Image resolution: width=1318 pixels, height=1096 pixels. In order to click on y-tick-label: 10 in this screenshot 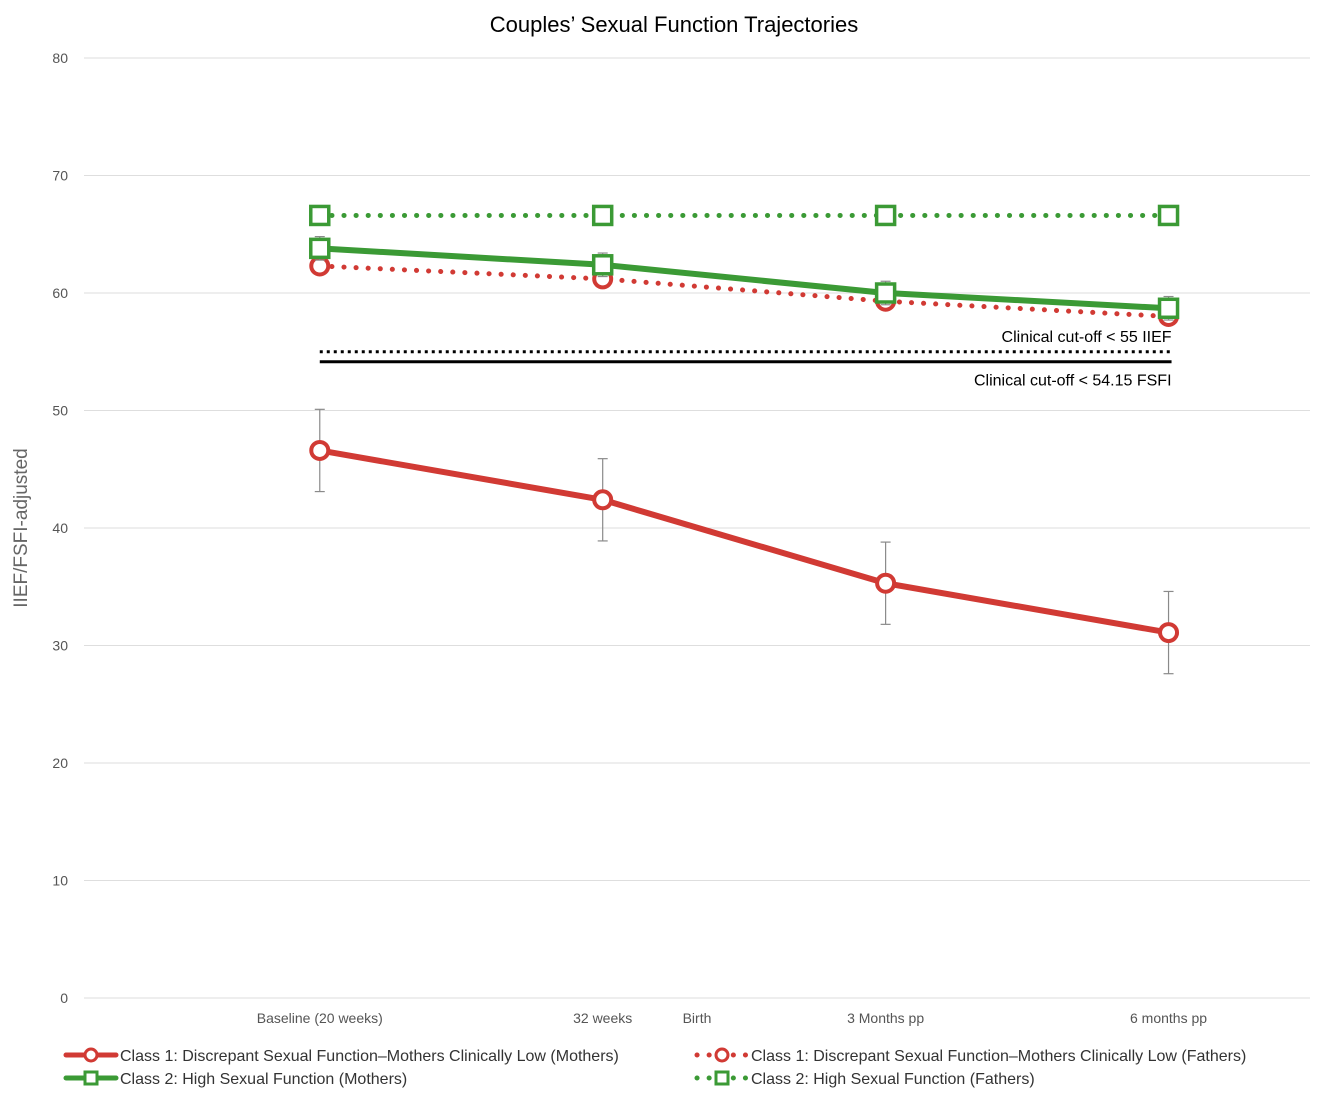, I will do `click(60, 881)`.